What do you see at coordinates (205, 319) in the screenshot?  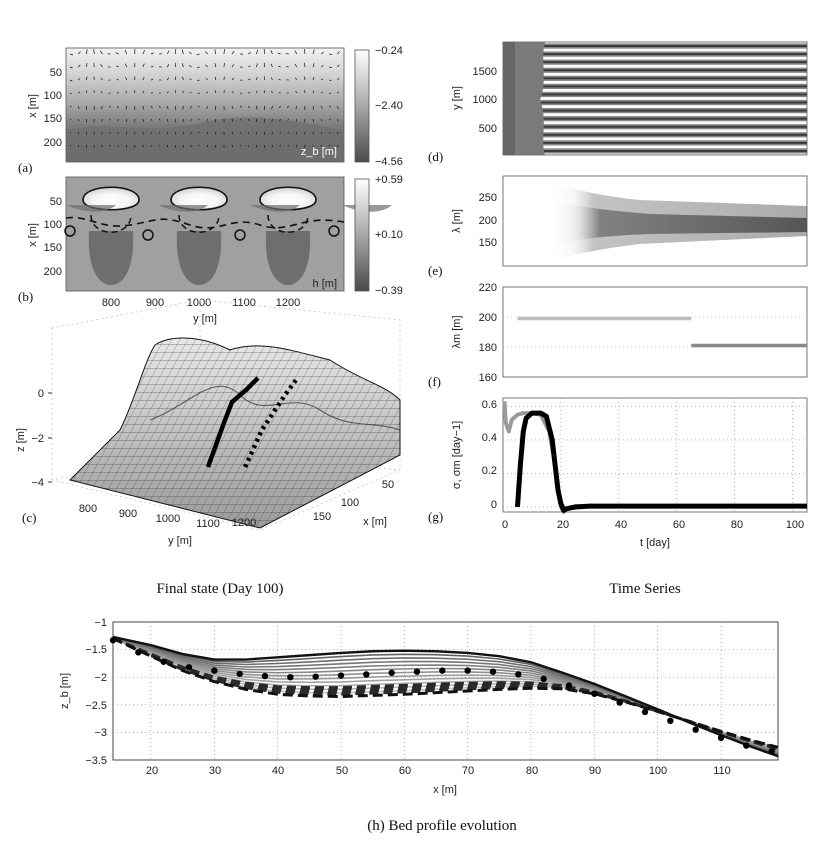 I see `b-xlabel: y [m]` at bounding box center [205, 319].